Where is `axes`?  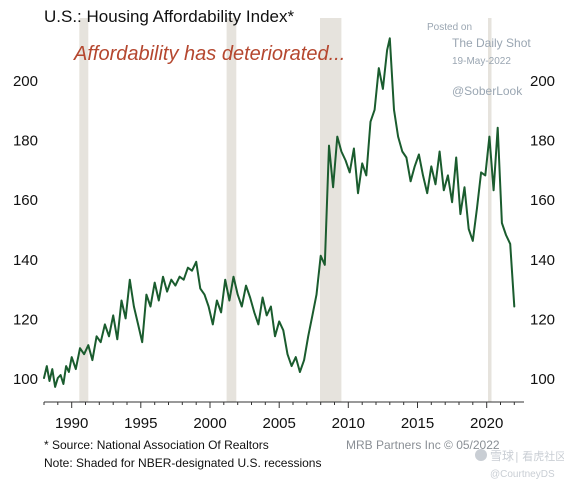
axes is located at coordinates (283, 404).